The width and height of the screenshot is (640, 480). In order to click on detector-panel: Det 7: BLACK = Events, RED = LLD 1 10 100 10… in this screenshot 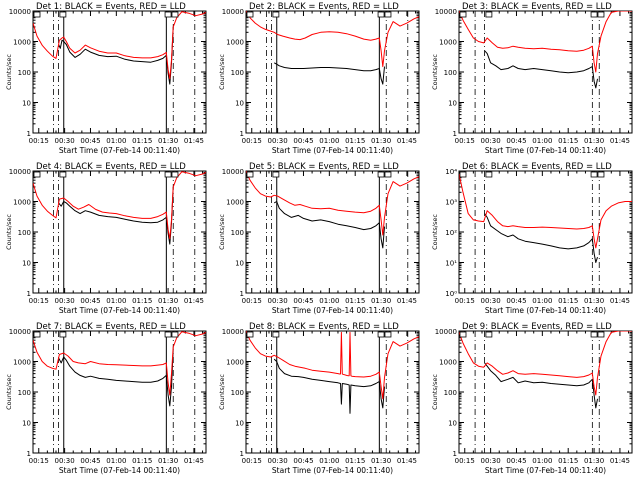, I will do `click(106, 398)`.